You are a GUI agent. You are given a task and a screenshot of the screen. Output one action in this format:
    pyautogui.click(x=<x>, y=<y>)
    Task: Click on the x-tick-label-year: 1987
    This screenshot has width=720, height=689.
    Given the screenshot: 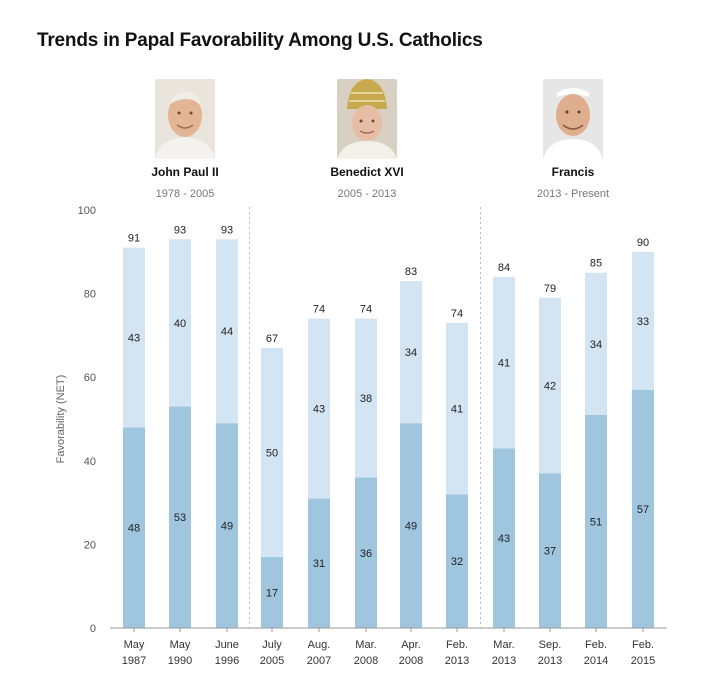 What is the action you would take?
    pyautogui.click(x=134, y=661)
    